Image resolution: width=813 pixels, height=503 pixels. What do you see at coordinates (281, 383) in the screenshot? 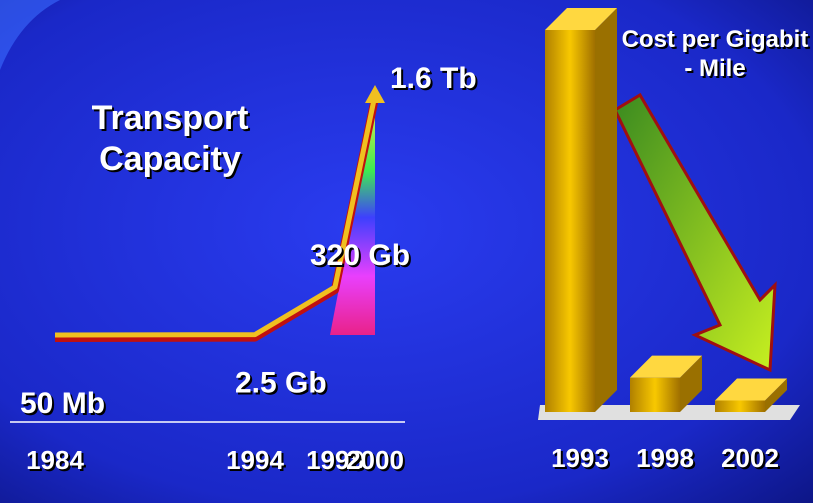
I see `data-label: 2.5 Gb` at bounding box center [281, 383].